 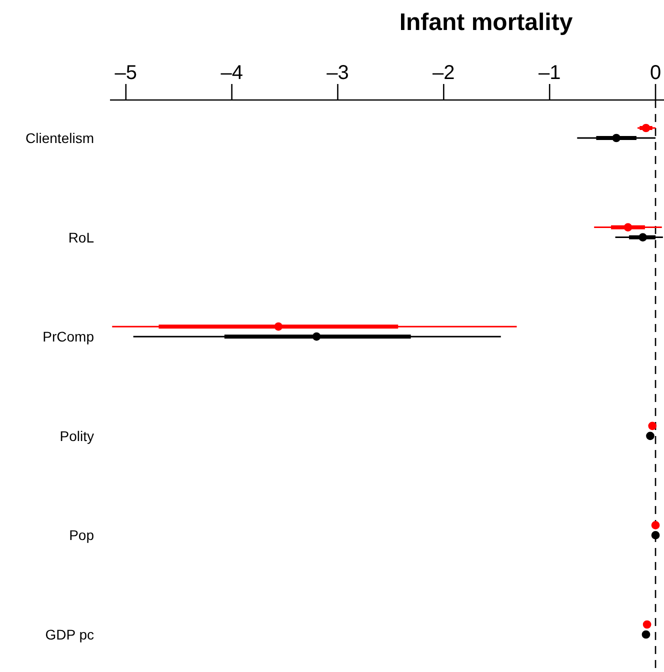 What do you see at coordinates (337, 73) in the screenshot?
I see `x-tick-label: –3` at bounding box center [337, 73].